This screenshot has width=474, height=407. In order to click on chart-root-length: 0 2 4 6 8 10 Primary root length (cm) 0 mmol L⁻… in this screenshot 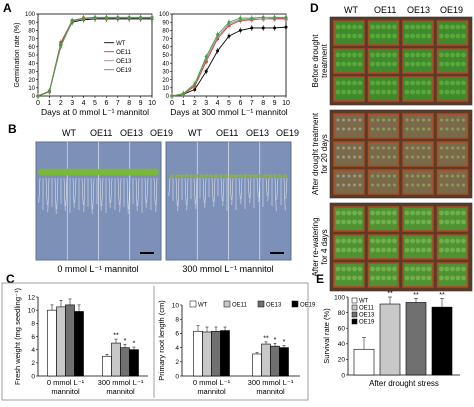, I will do `click(236, 348)`.